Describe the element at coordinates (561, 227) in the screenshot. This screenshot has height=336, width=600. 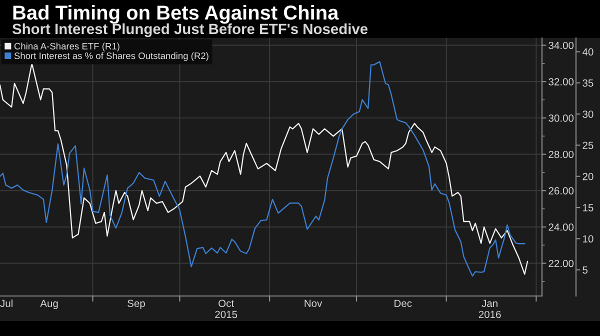
I see `y-tick-label: 24.00` at that location.